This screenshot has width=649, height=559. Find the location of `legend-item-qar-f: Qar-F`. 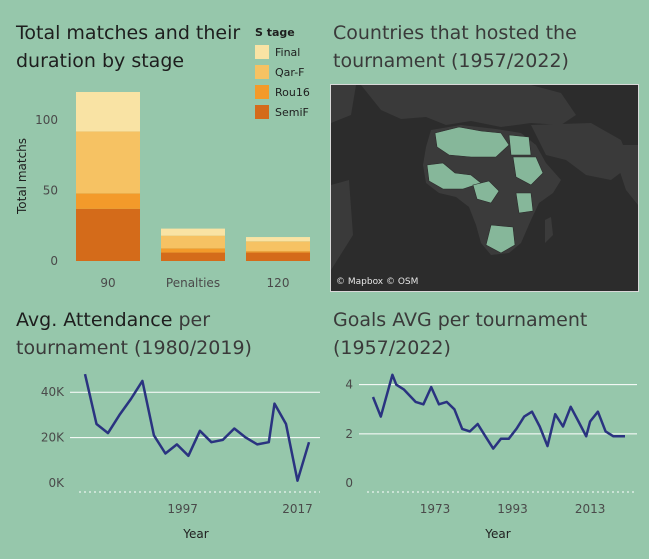

legend-item-qar-f: Qar-F is located at coordinates (282, 72).